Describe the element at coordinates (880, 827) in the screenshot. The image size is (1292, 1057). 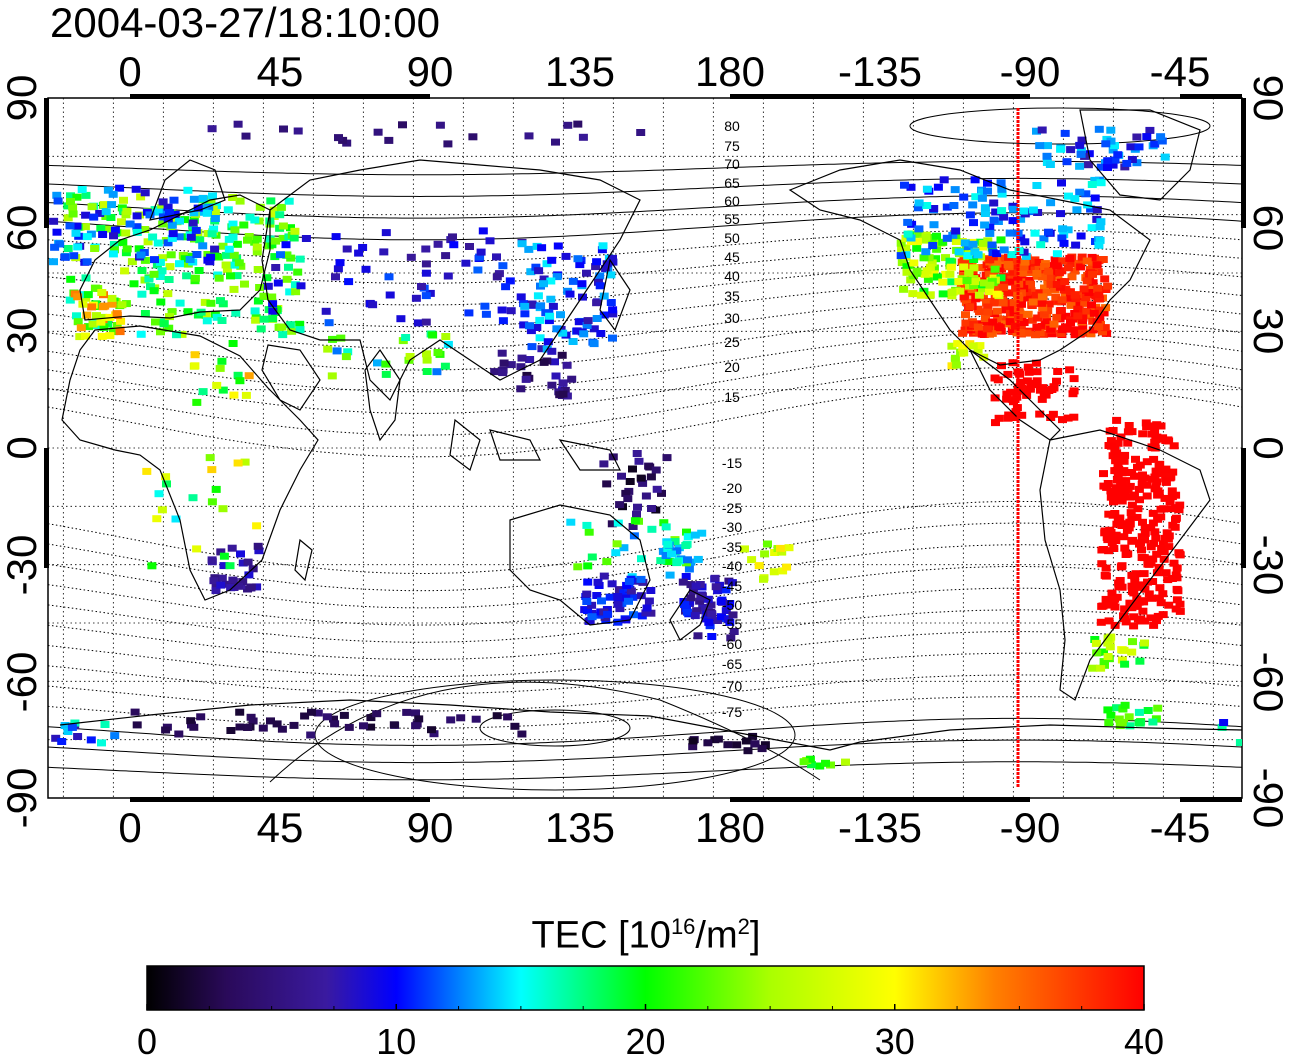
I see `lon-tick-bottom: -135` at that location.